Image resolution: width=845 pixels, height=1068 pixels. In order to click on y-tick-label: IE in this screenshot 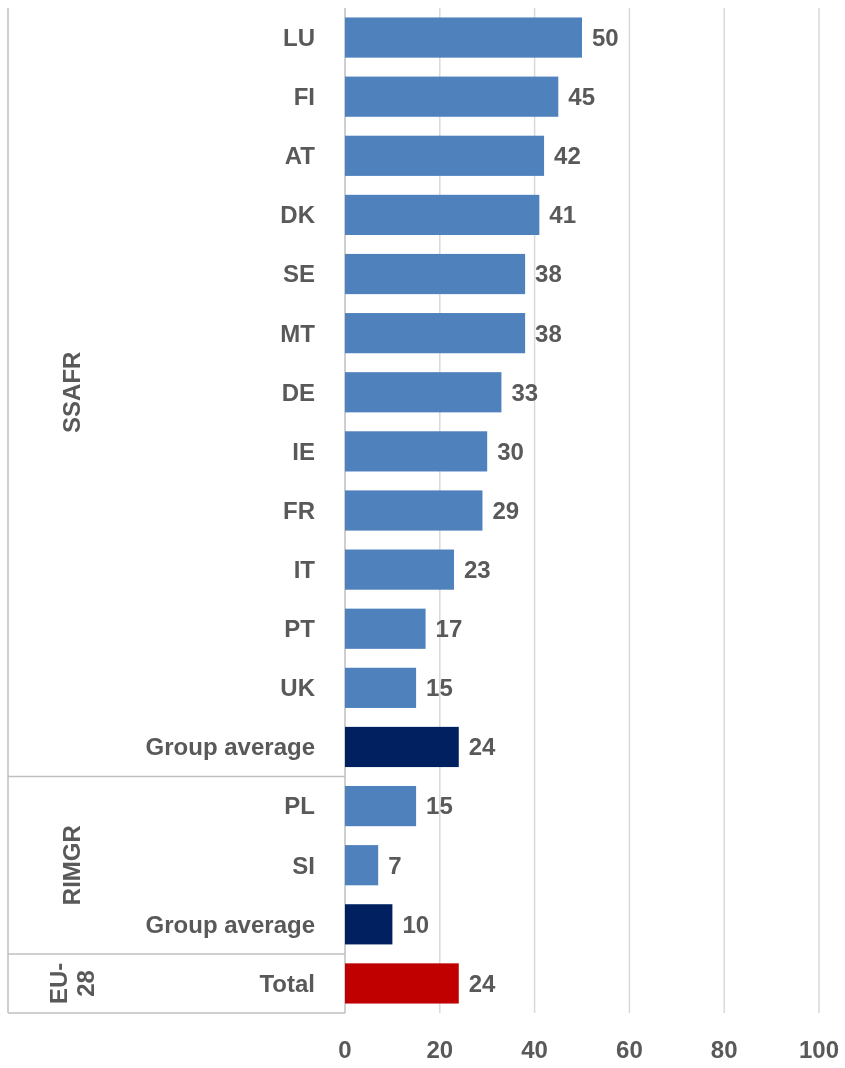, I will do `click(303, 451)`.